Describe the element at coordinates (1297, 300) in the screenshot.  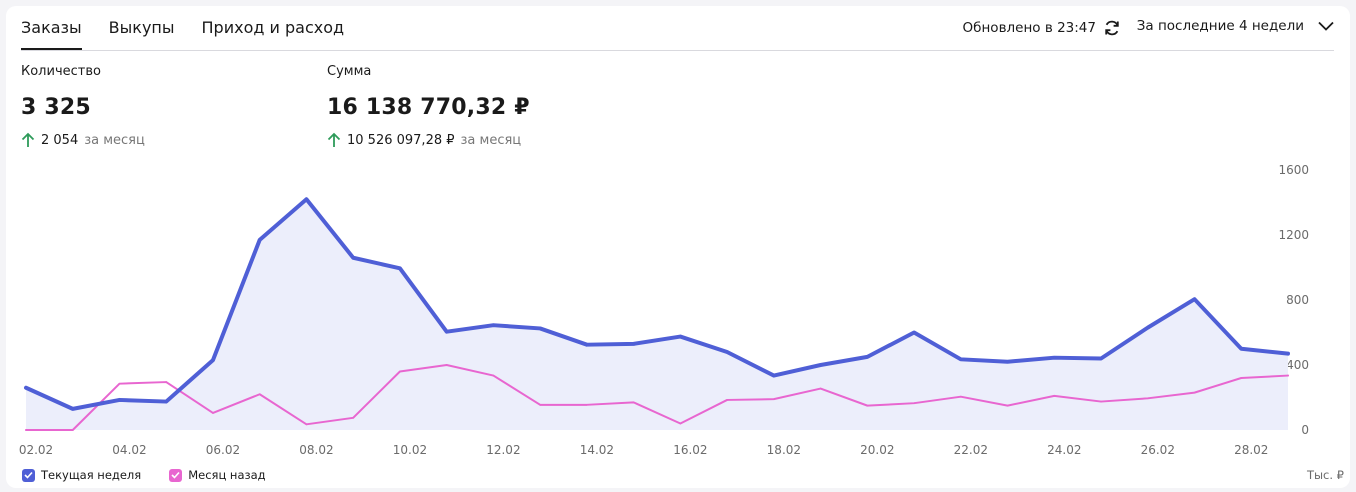
I see `y-tick-label: 800` at that location.